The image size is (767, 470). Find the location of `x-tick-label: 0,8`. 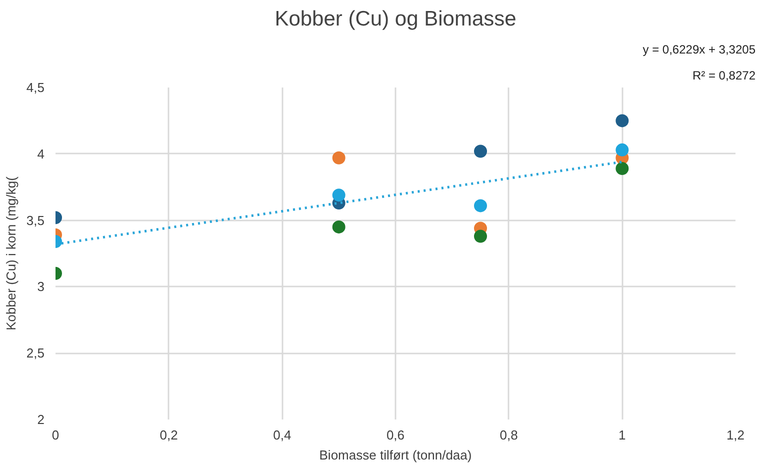

x-tick-label: 0,8 is located at coordinates (509, 435).